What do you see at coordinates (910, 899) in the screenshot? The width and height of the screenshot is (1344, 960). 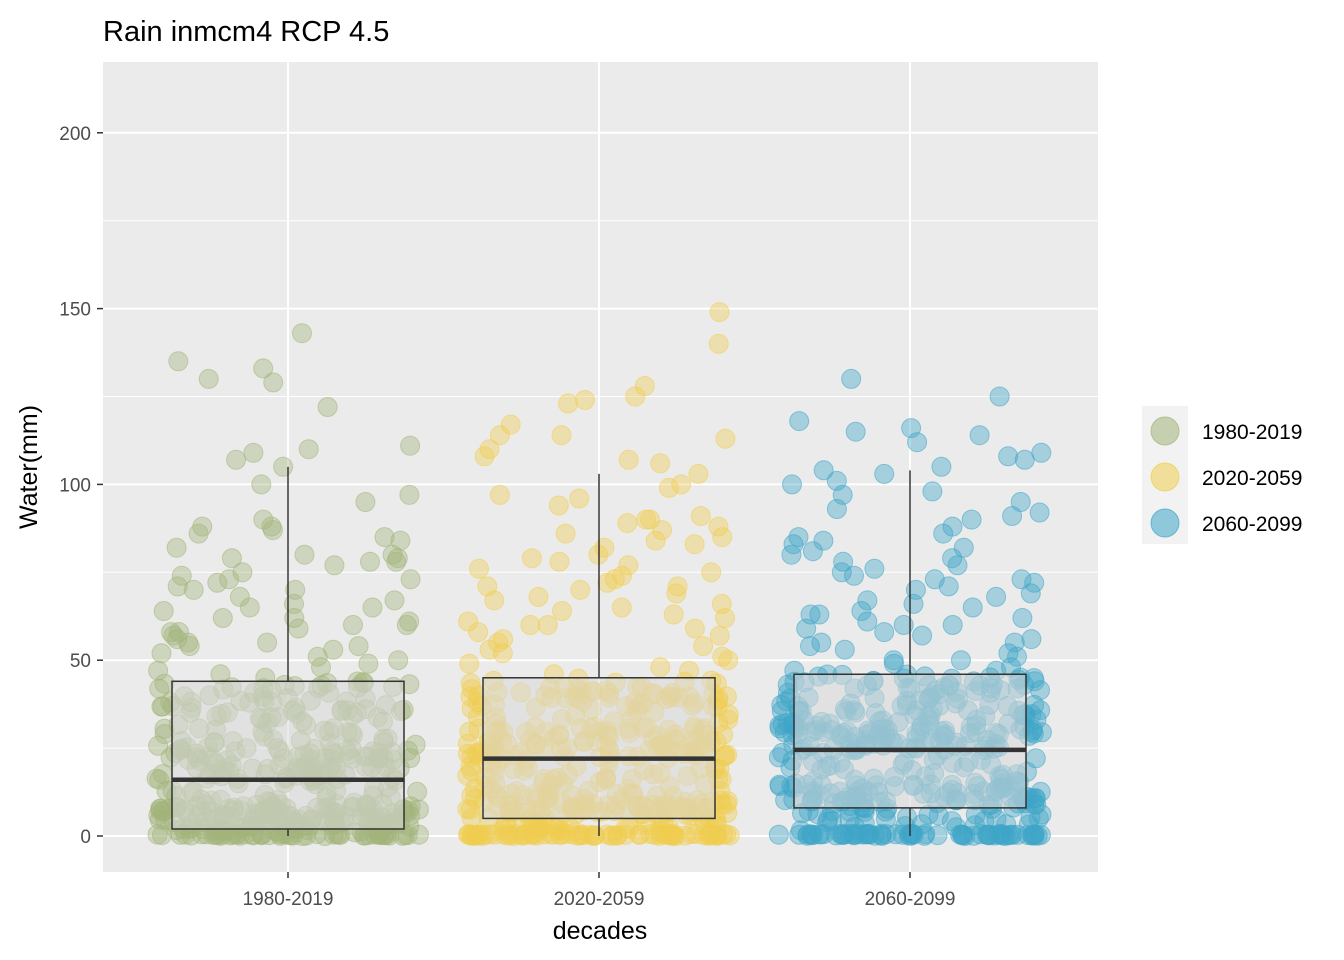 I see `x-tick-label: 2060-2099` at bounding box center [910, 899].